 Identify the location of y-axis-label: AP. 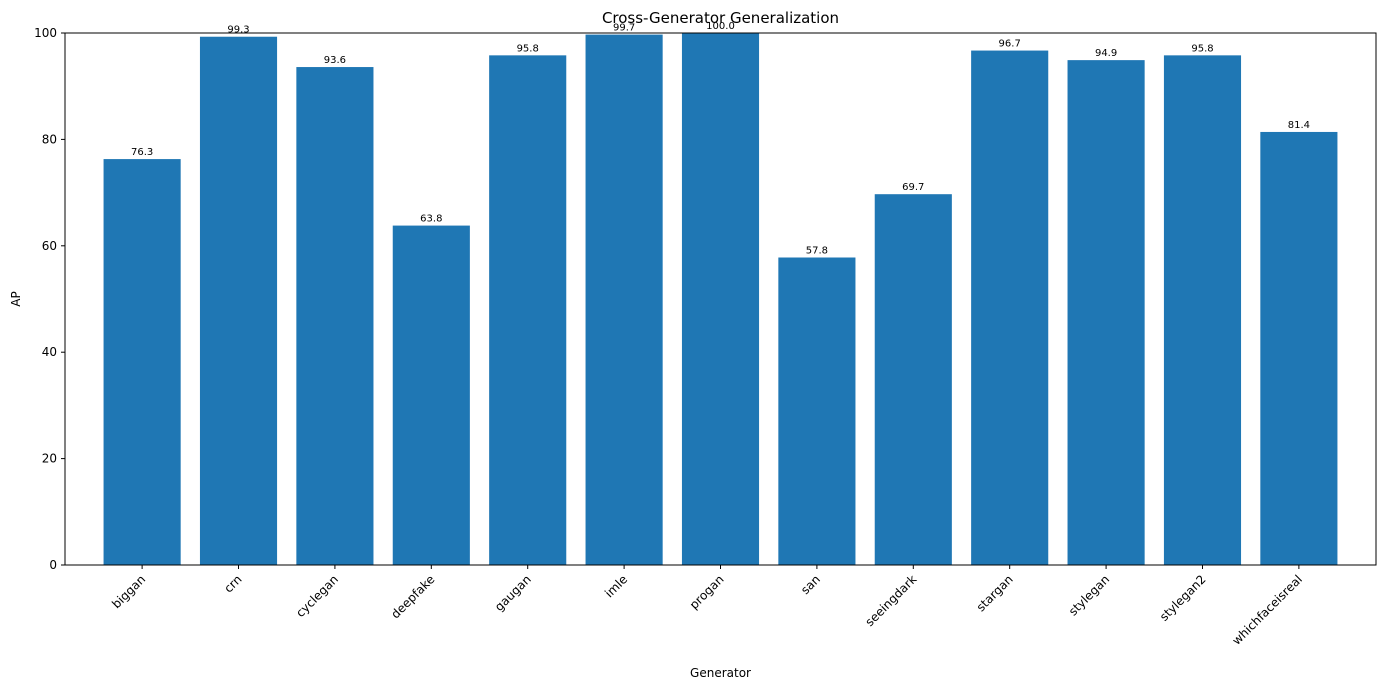
(16, 298).